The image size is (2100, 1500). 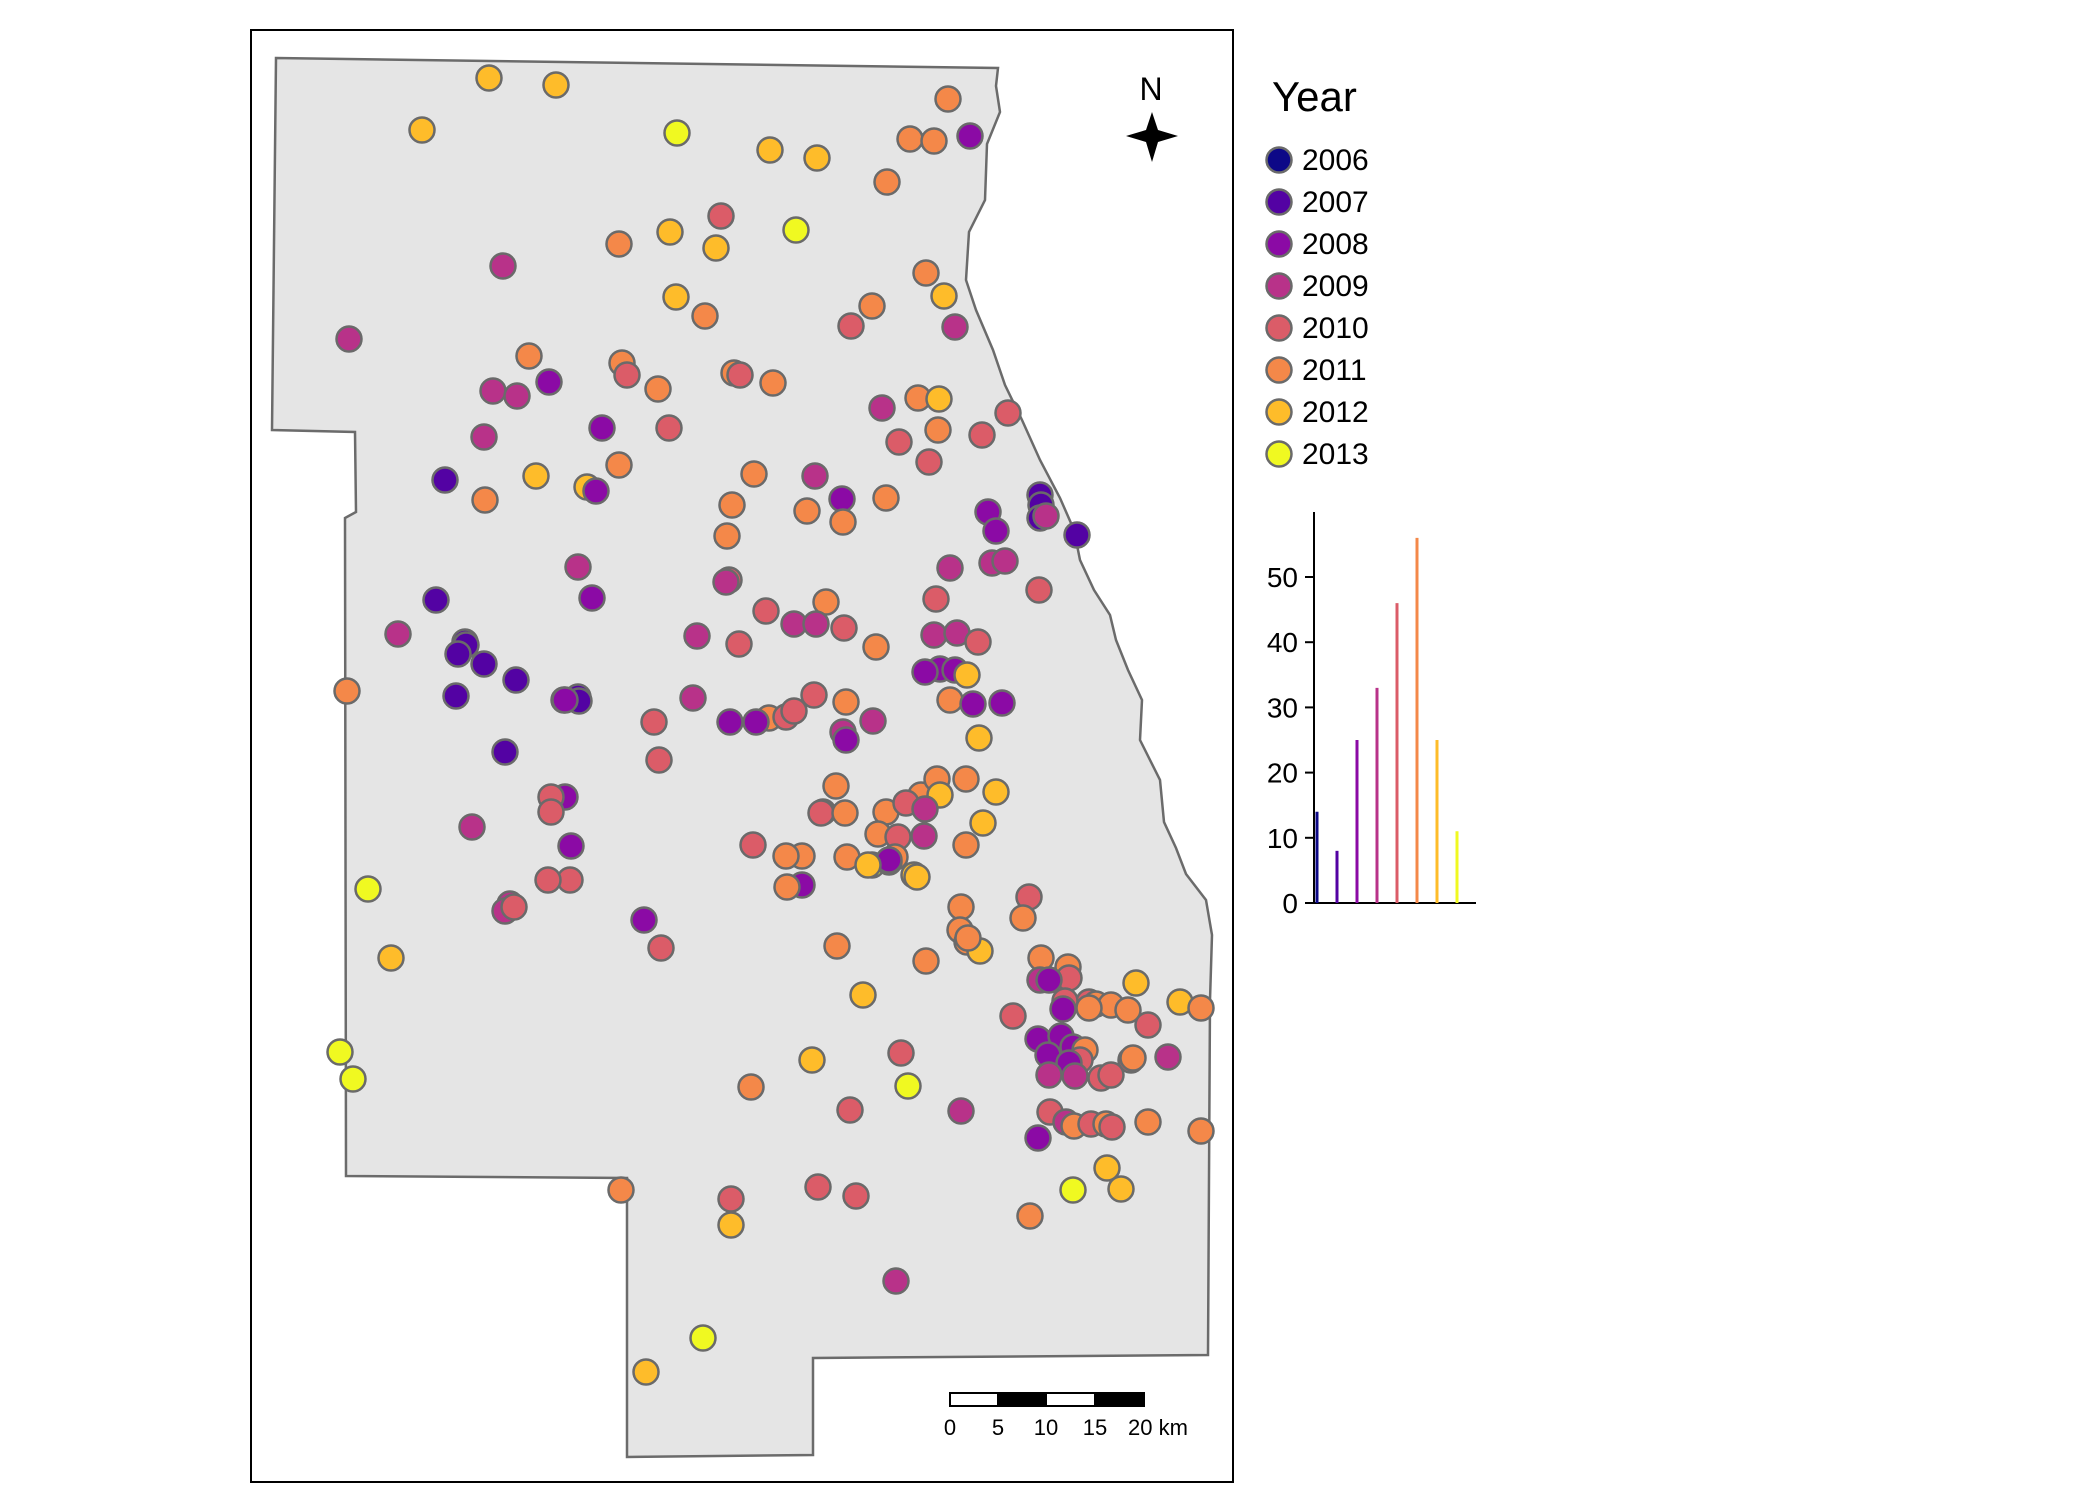 I want to click on legend-title: Year, so click(x=1314, y=96).